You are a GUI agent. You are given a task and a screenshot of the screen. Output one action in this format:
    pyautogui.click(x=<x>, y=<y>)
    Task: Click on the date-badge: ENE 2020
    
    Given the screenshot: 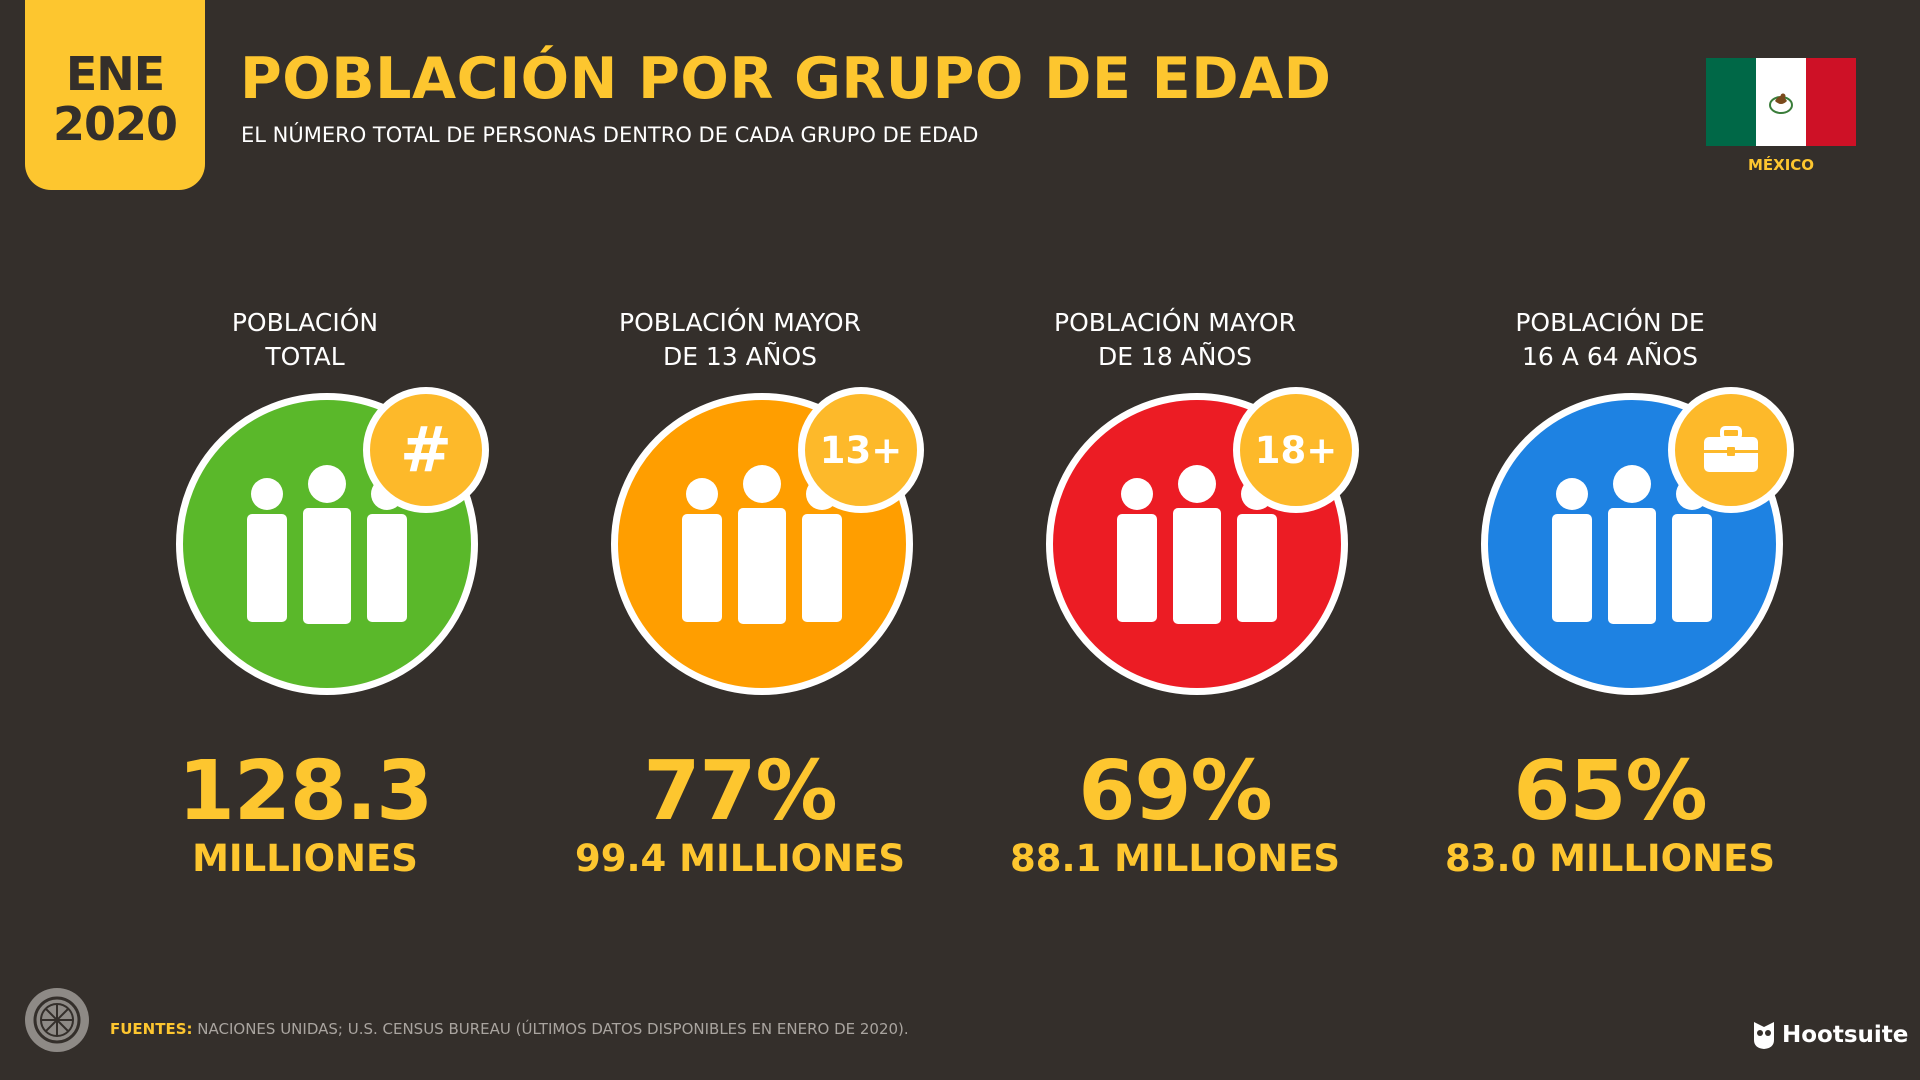 What is the action you would take?
    pyautogui.click(x=115, y=95)
    